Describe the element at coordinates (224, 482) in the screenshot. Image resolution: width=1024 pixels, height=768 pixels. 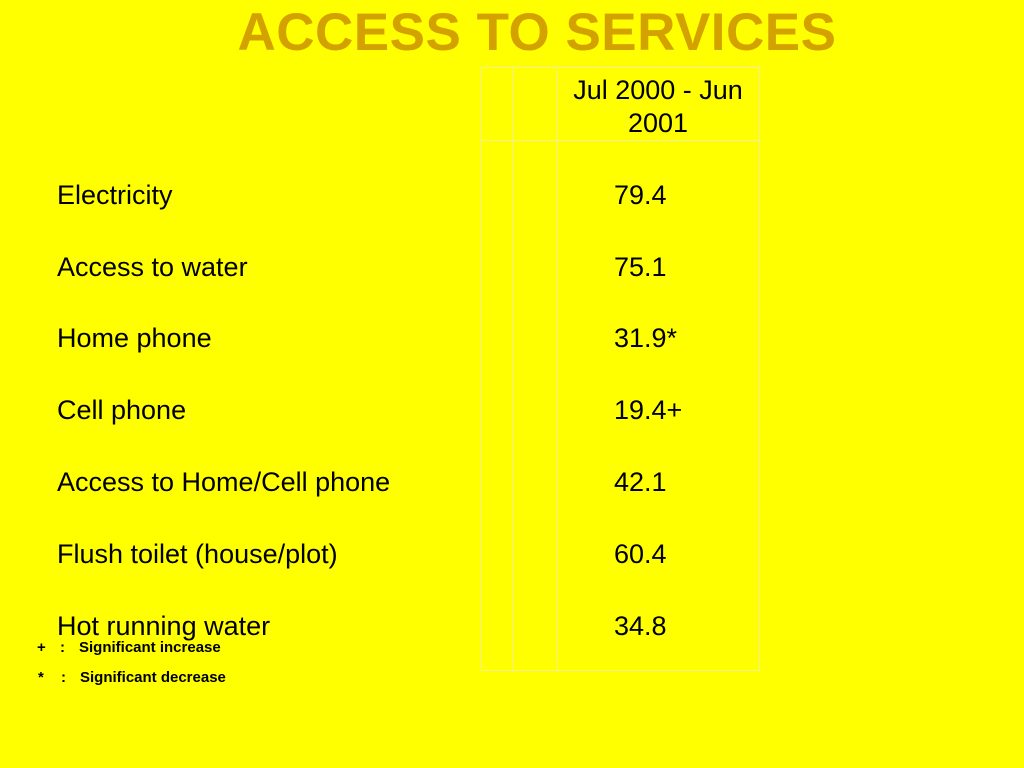
I see `row-label-home-cell-phone: Access to Home/Cell phone` at that location.